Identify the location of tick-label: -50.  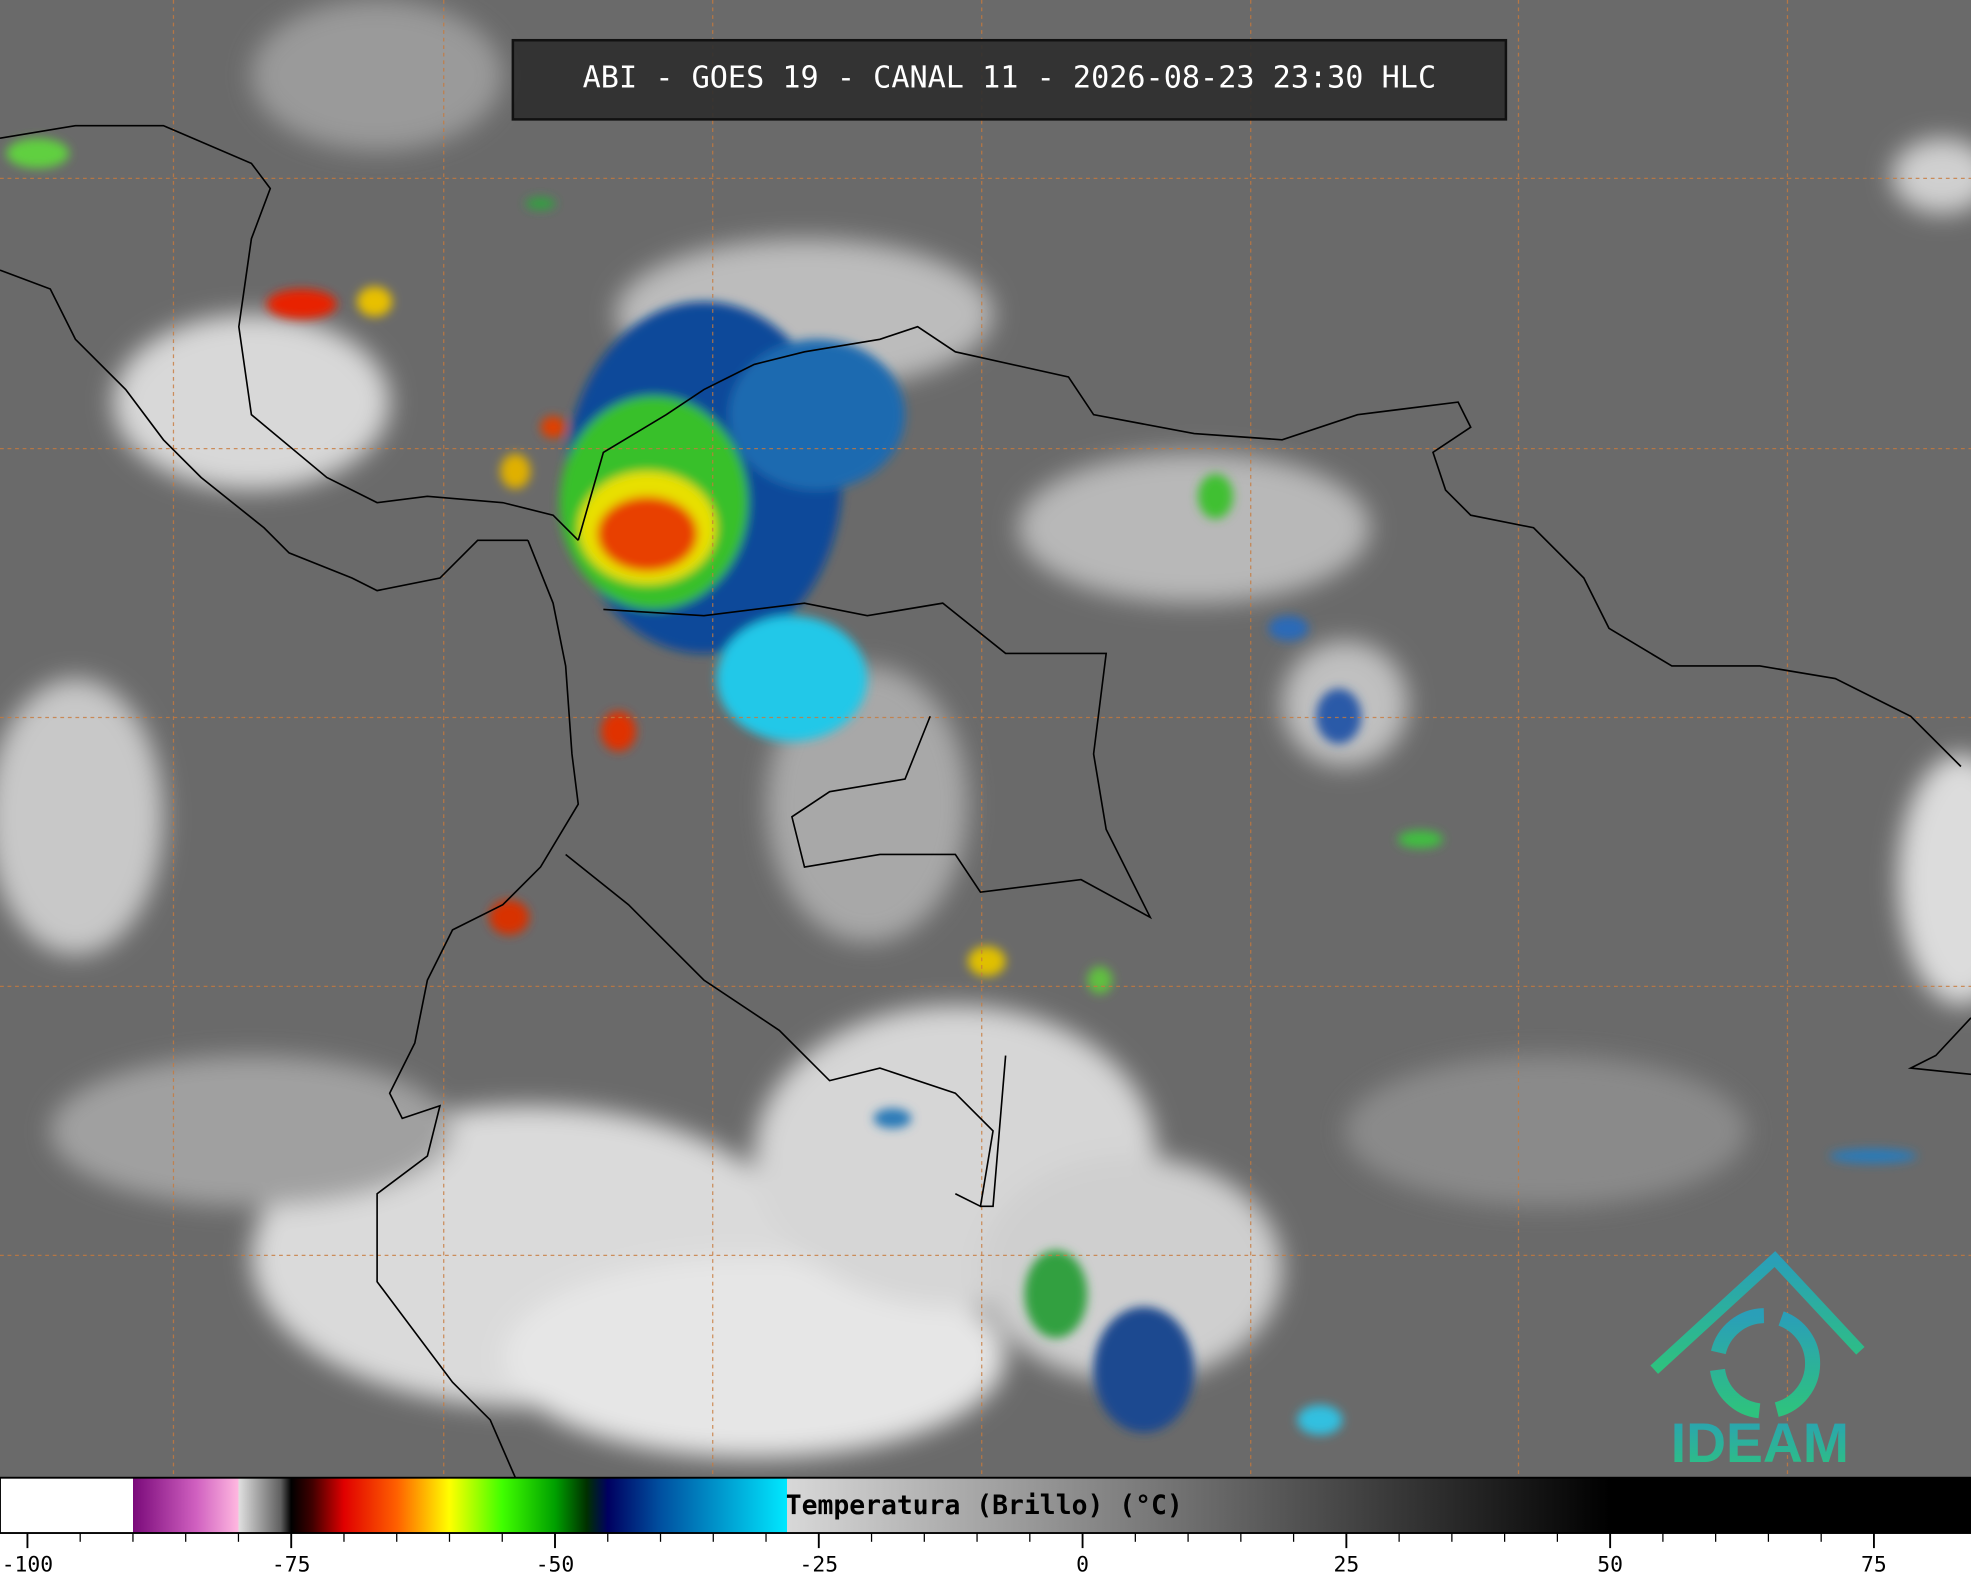
(555, 1565).